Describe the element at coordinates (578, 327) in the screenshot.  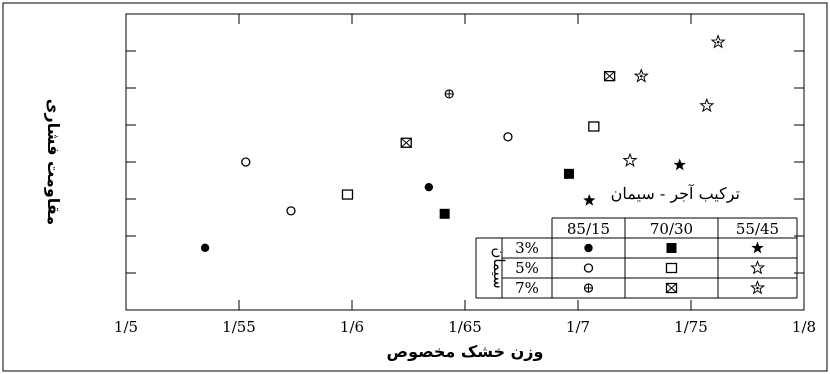
I see `x-tick-label: 1/7` at that location.